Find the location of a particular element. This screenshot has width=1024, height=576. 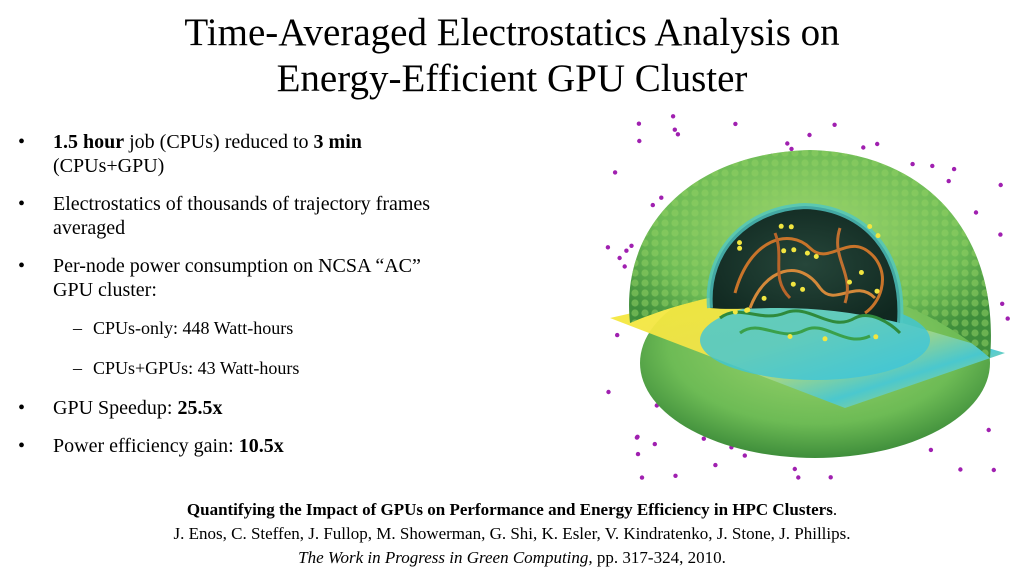

title-line-2: Energy-Efficient GPU Cluster is located at coordinates (512, 78).